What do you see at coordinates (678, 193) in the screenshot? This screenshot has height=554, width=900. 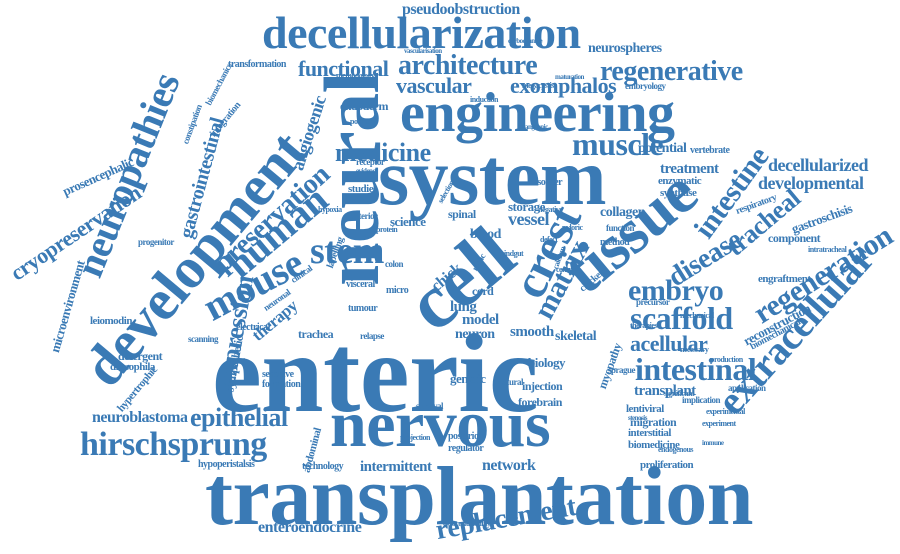 I see `cloud-word: synthase` at bounding box center [678, 193].